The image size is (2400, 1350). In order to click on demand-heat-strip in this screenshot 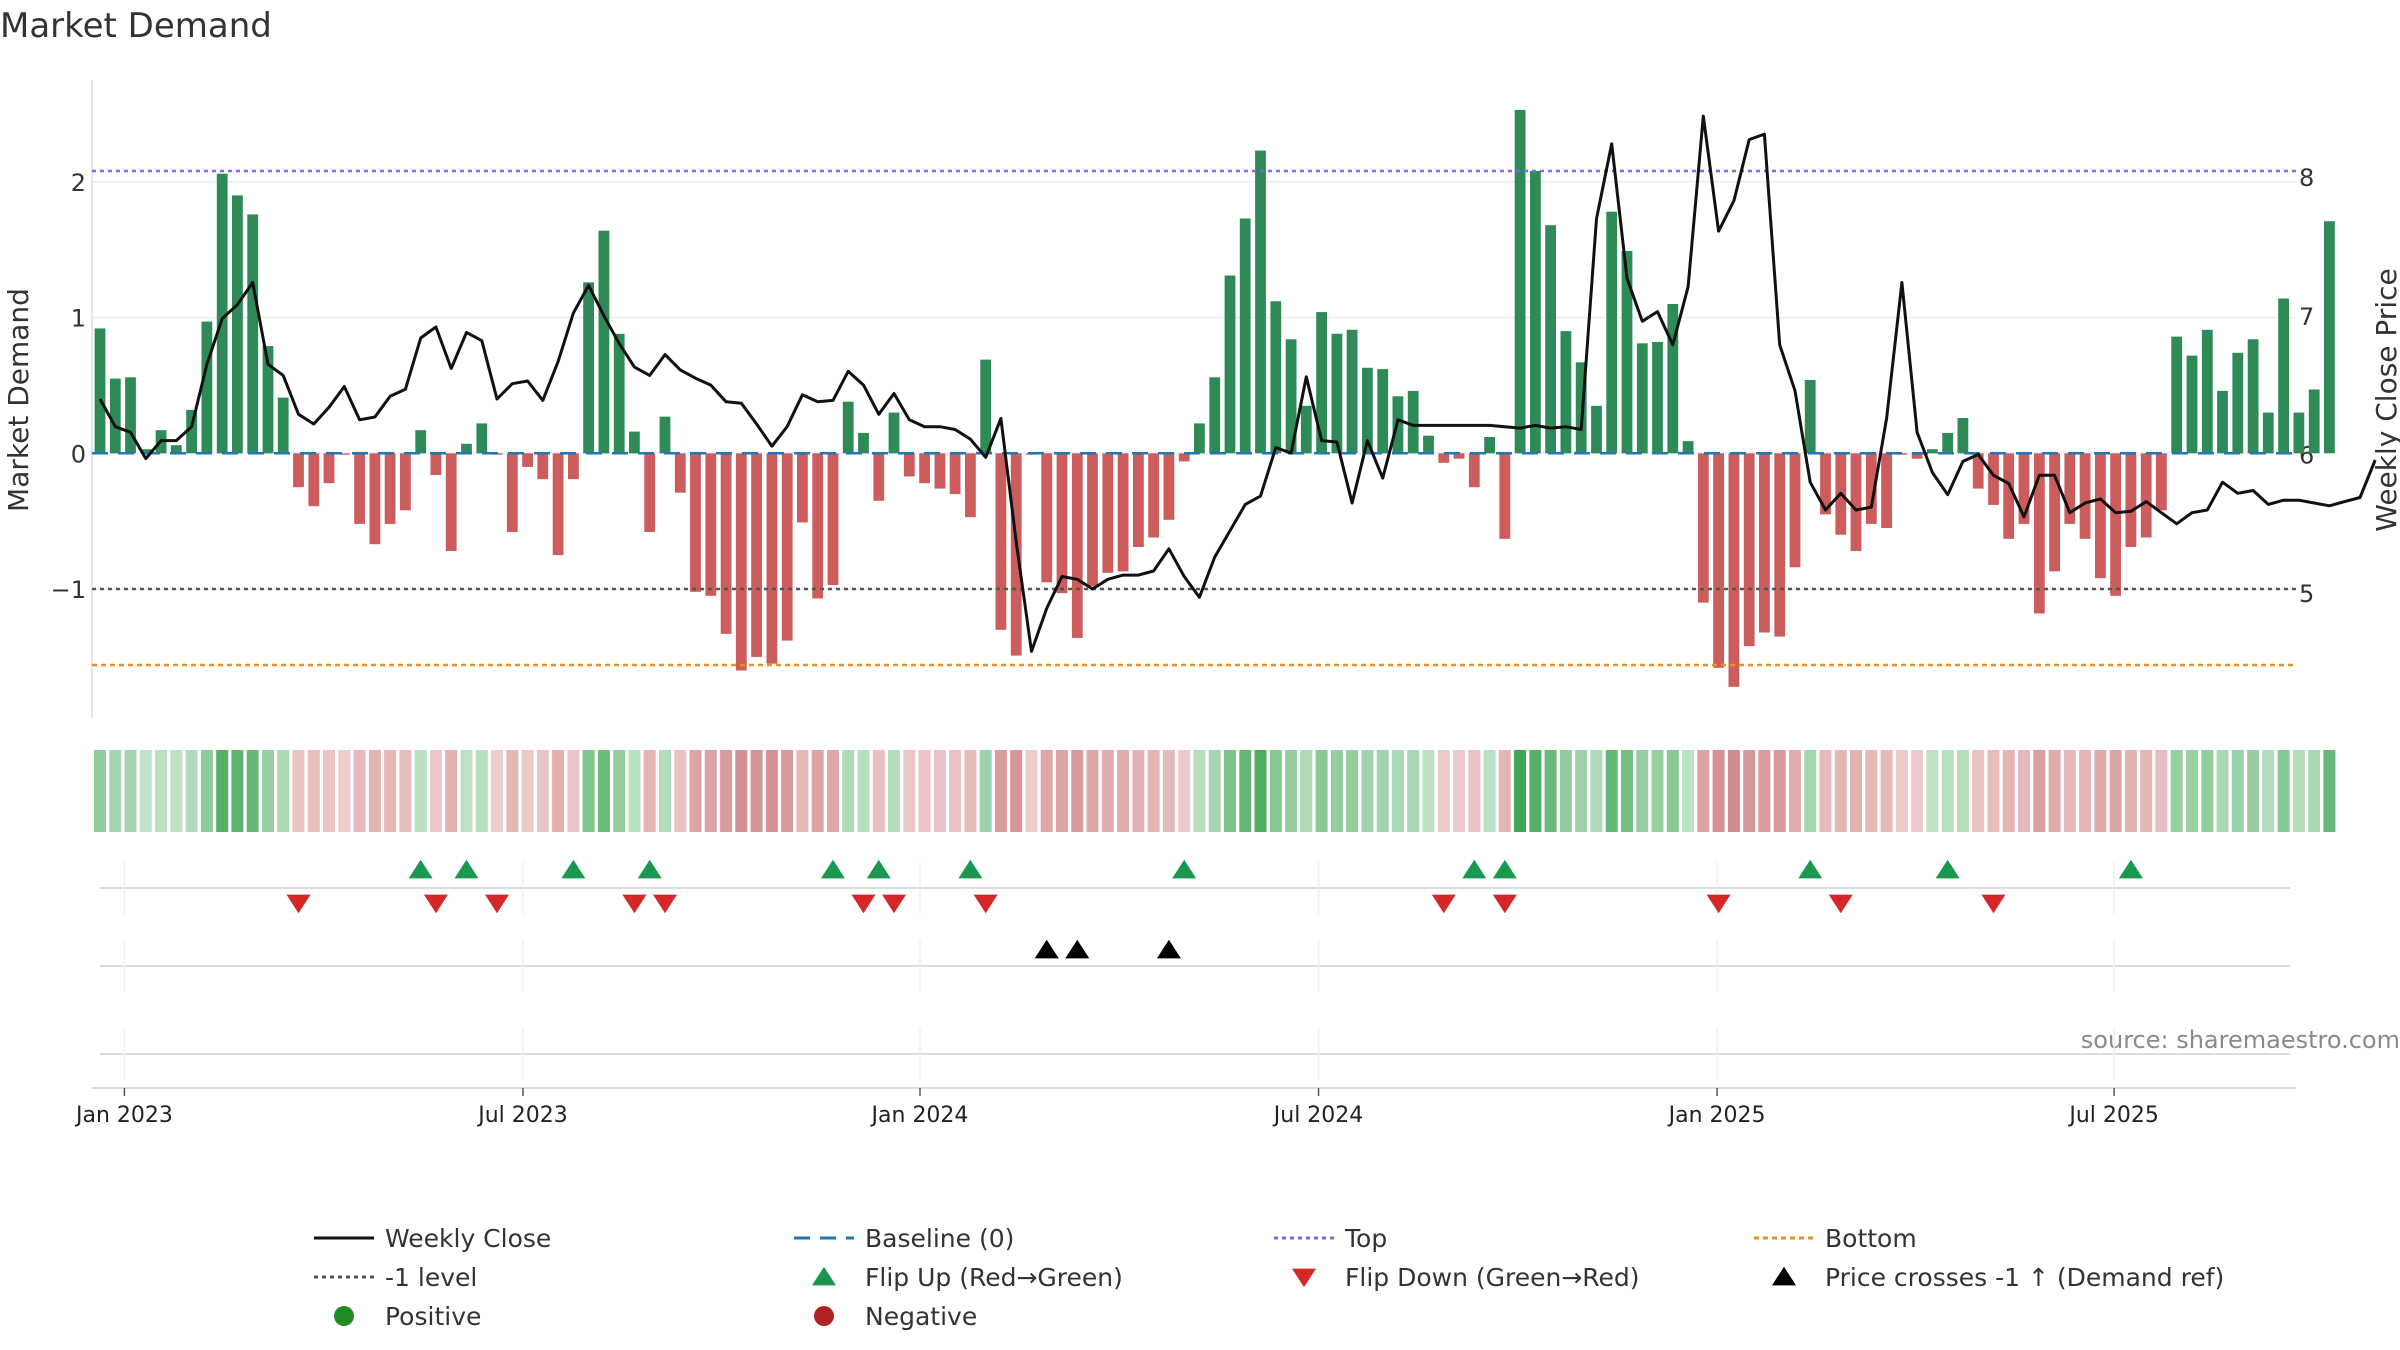, I will do `click(1215, 791)`.